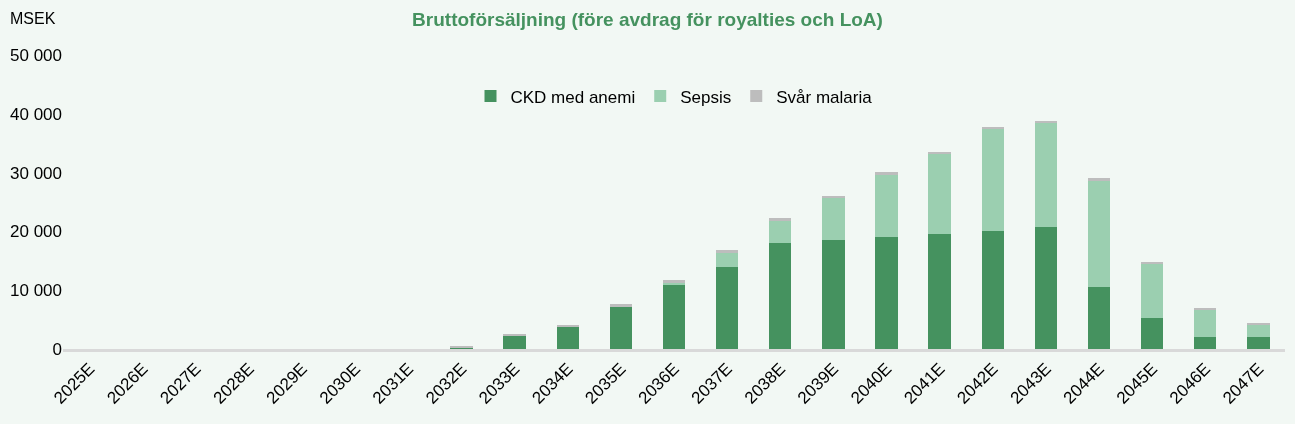  What do you see at coordinates (33, 18) in the screenshot?
I see `y-axis-title: MSEK` at bounding box center [33, 18].